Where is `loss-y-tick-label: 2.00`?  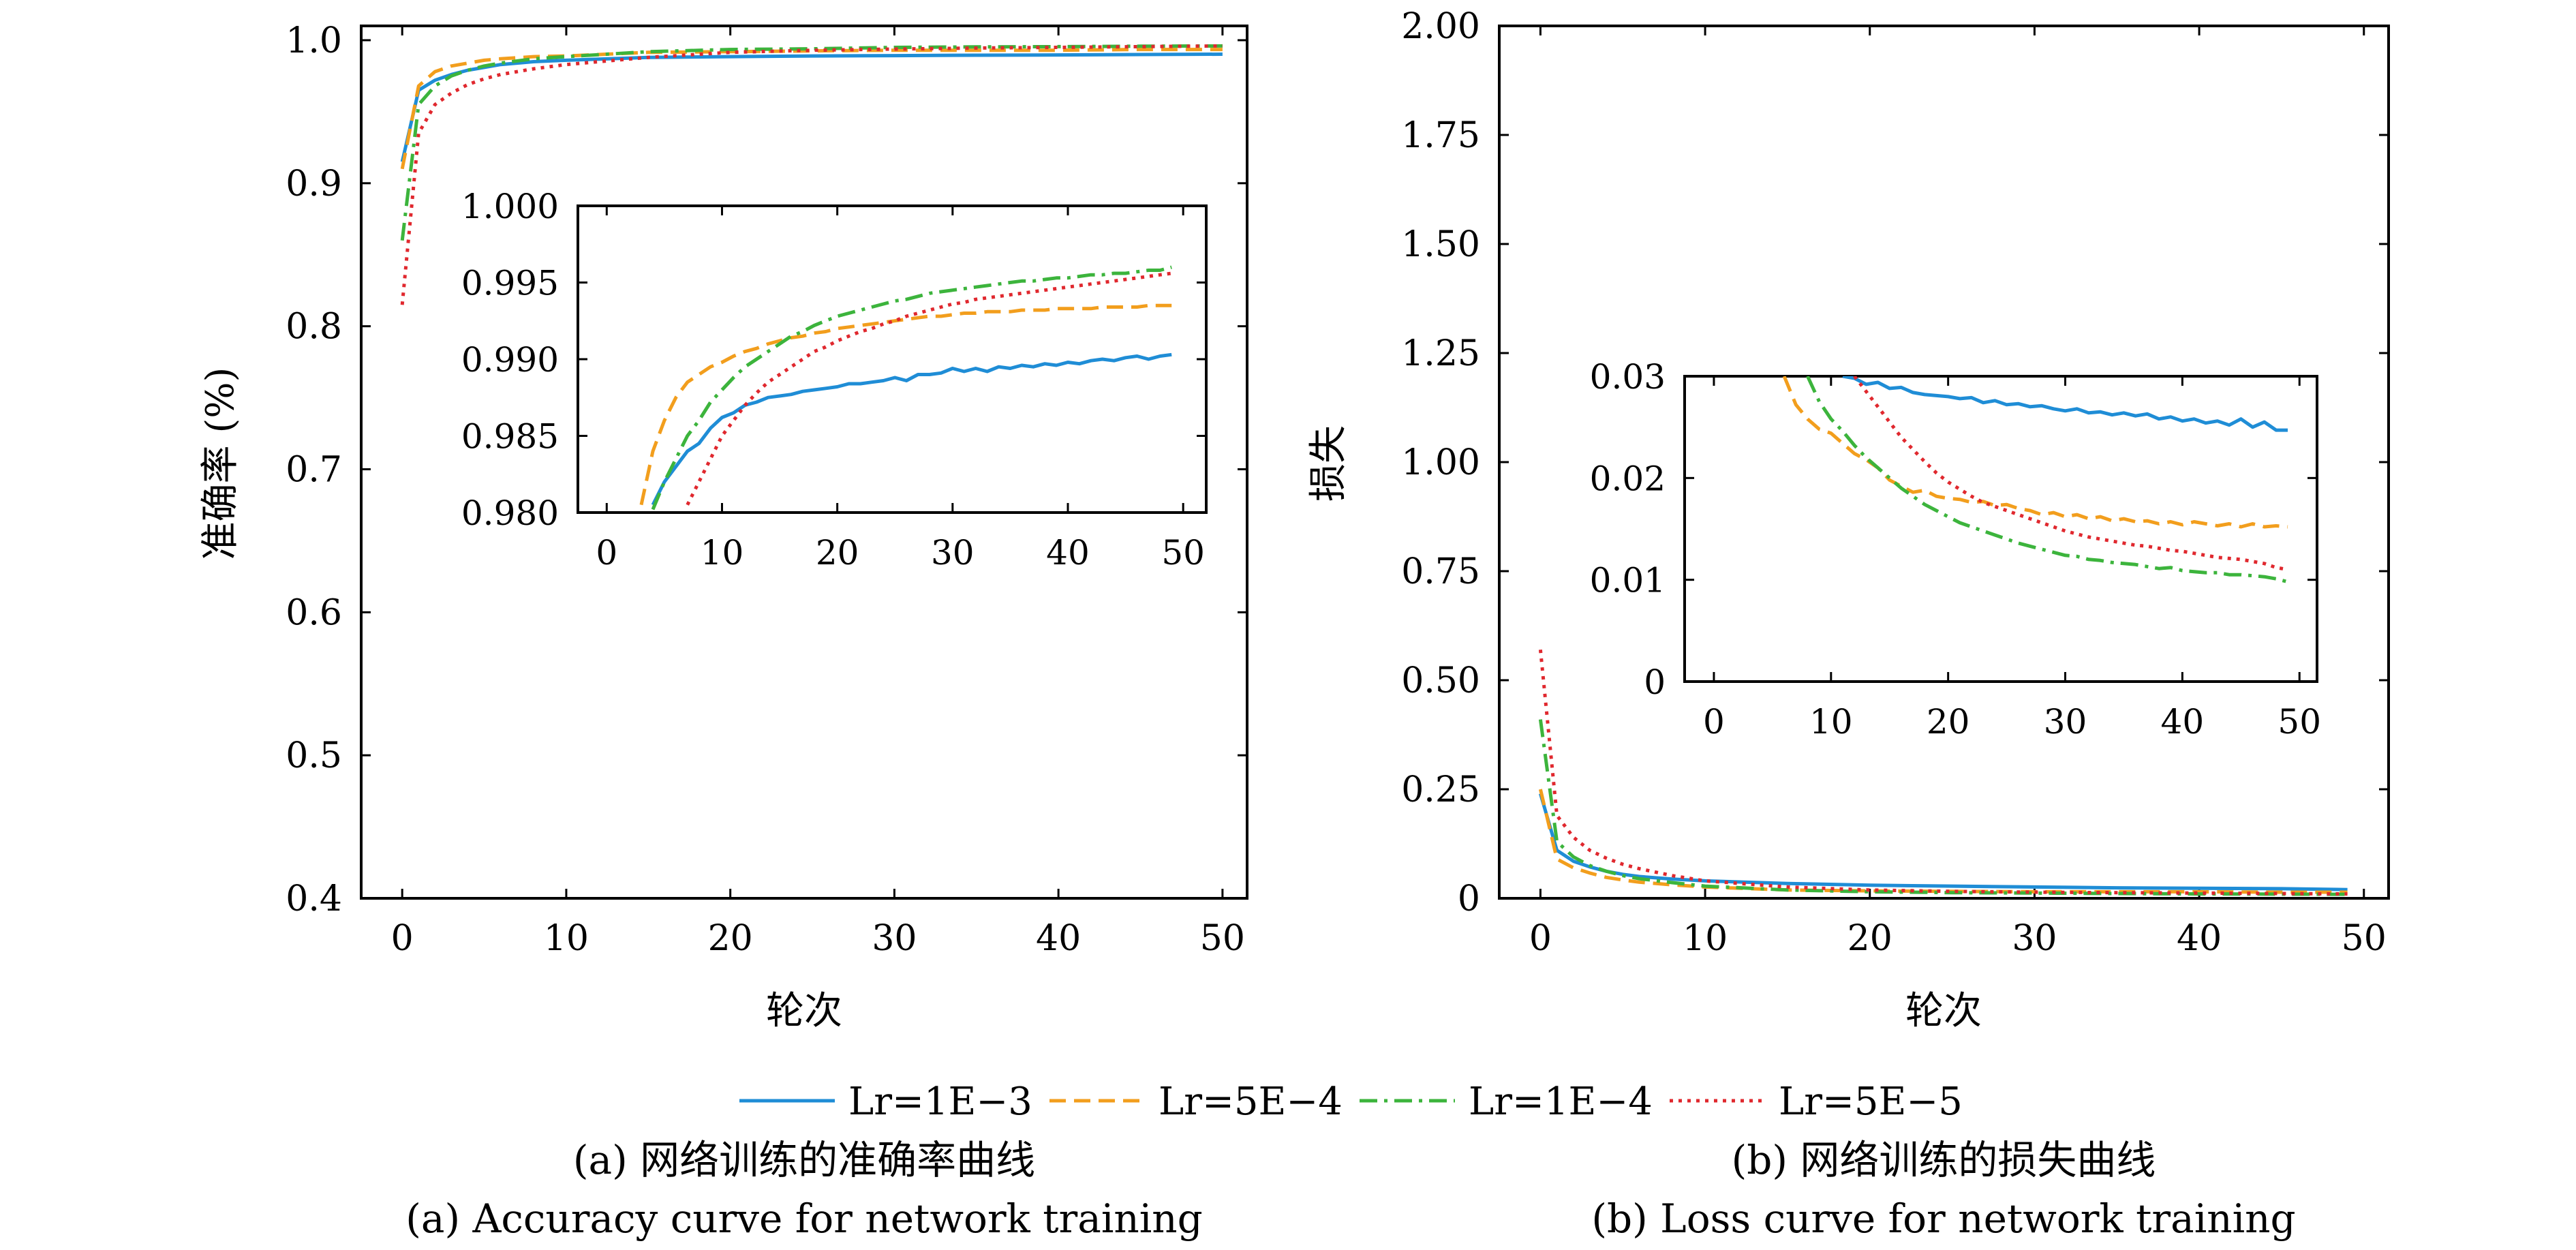 loss-y-tick-label: 2.00 is located at coordinates (1440, 26).